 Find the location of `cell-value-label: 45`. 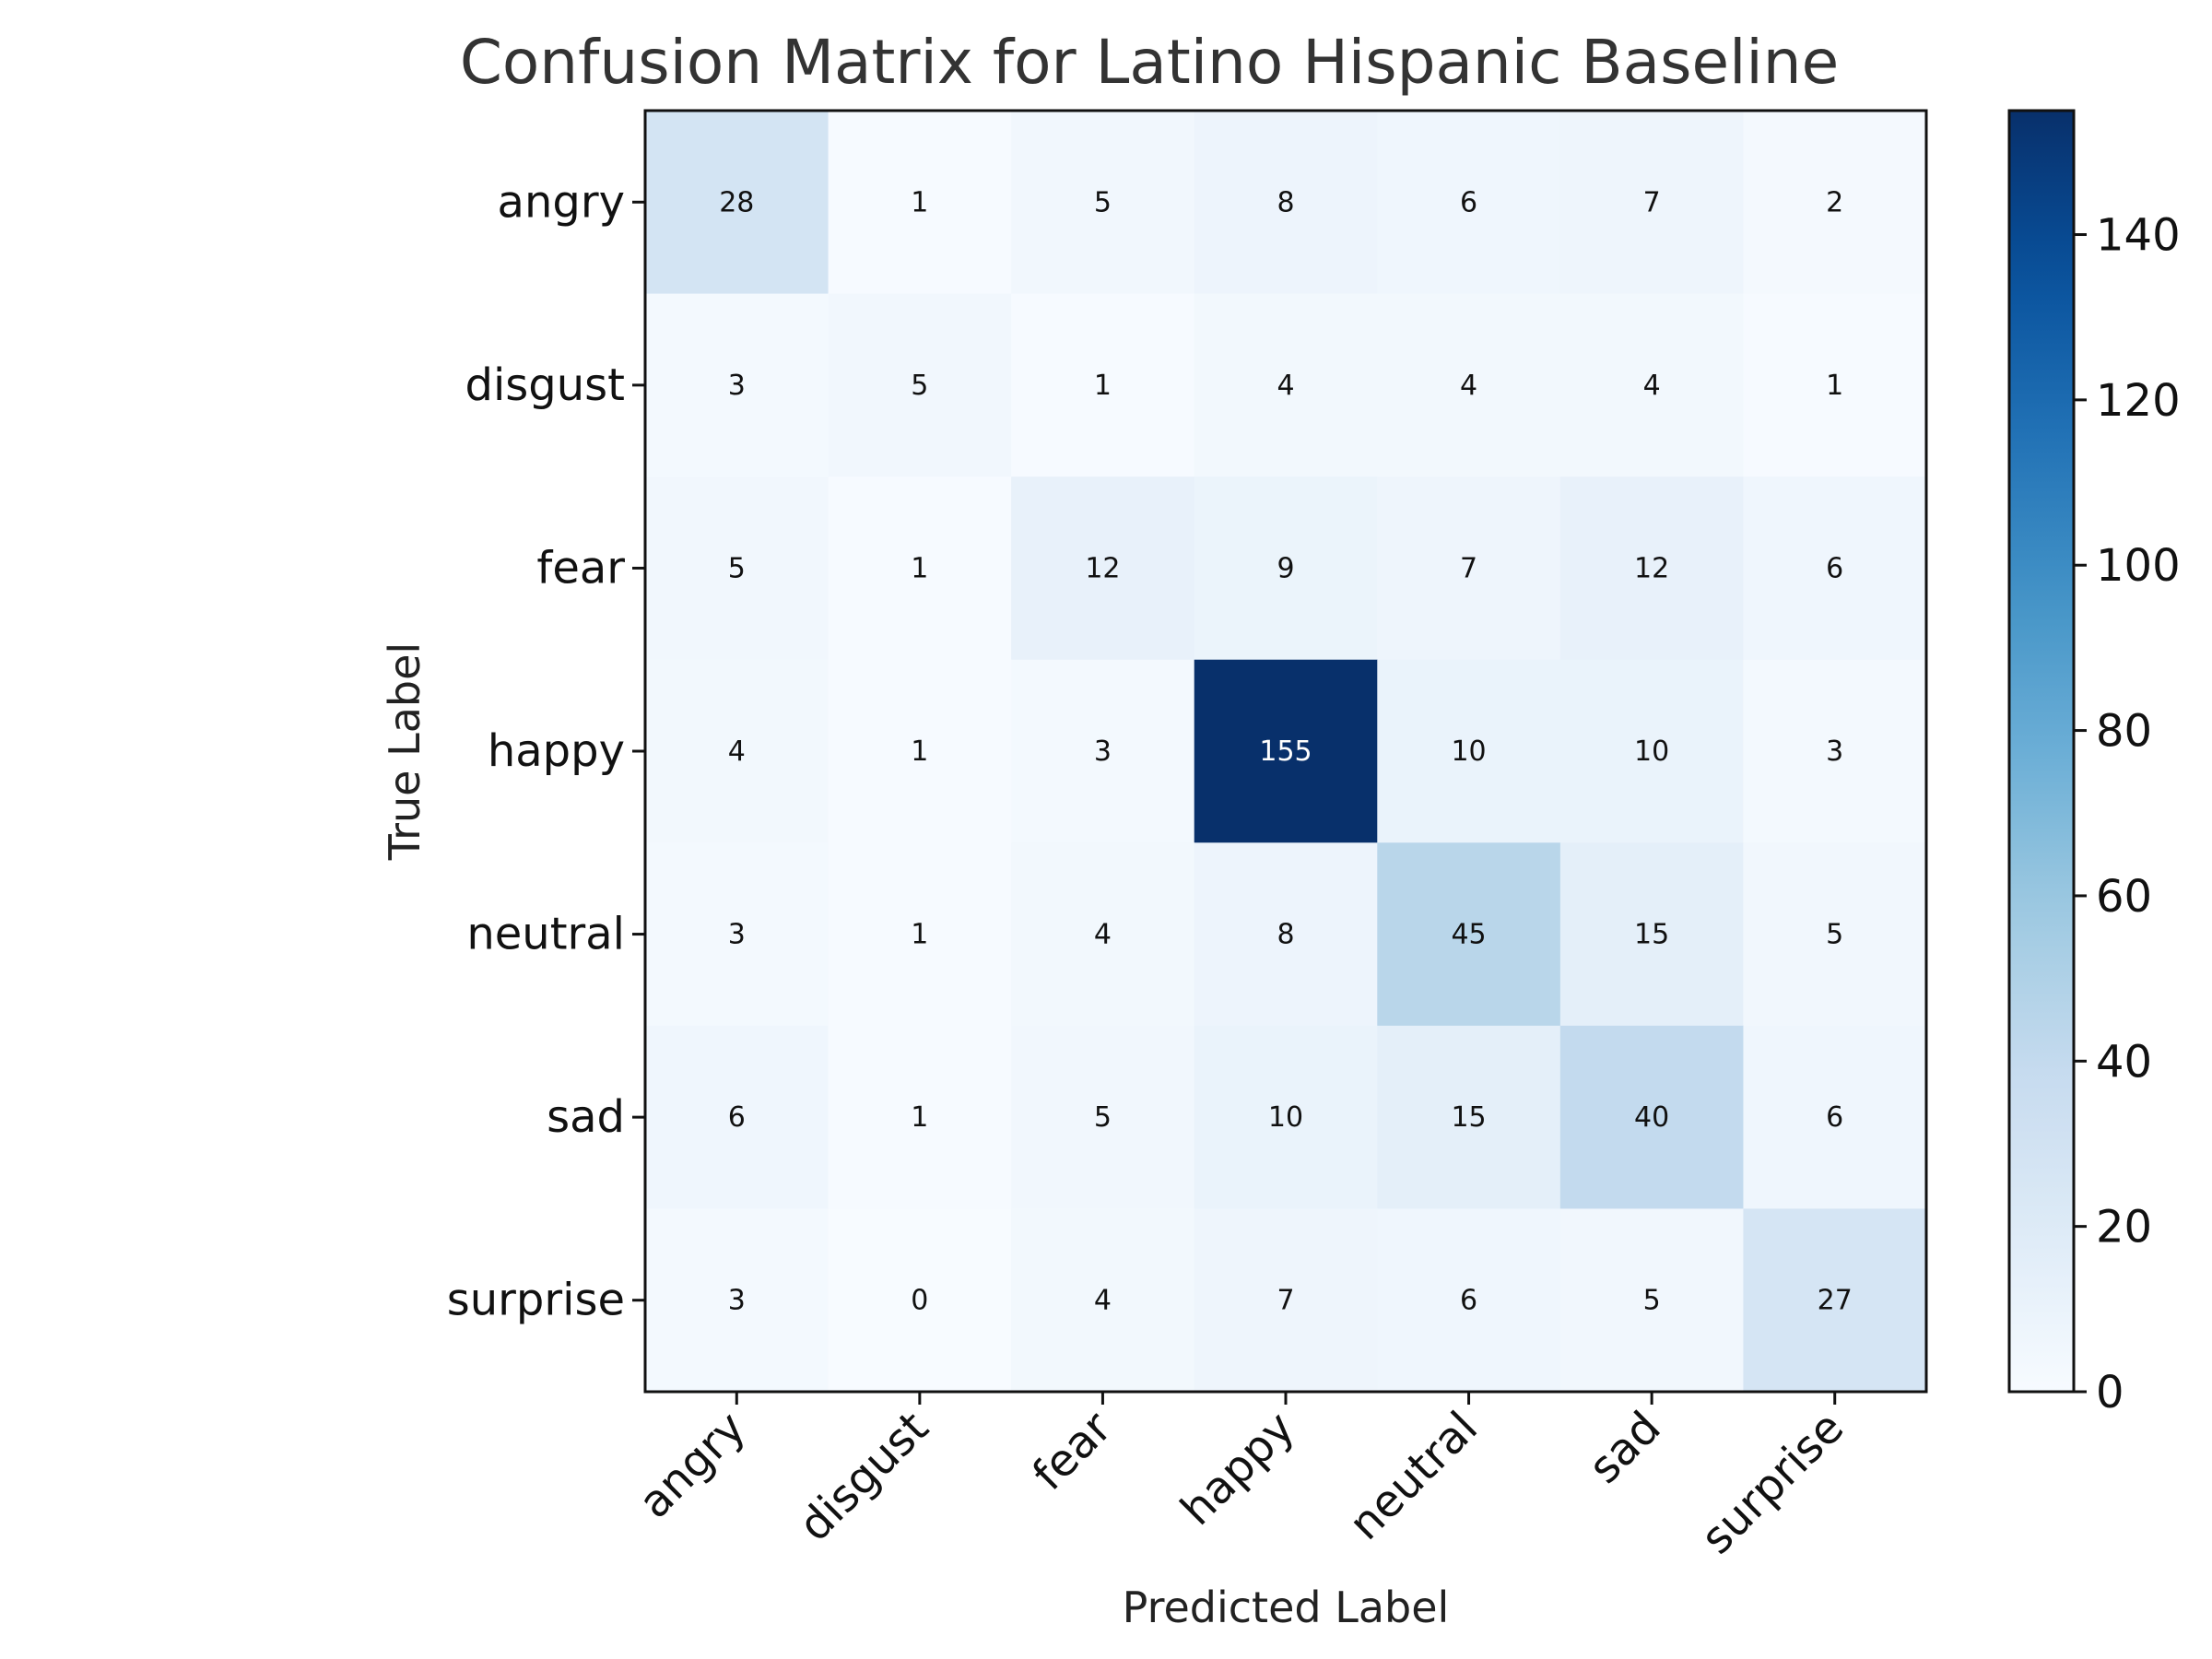

cell-value-label: 45 is located at coordinates (1468, 935).